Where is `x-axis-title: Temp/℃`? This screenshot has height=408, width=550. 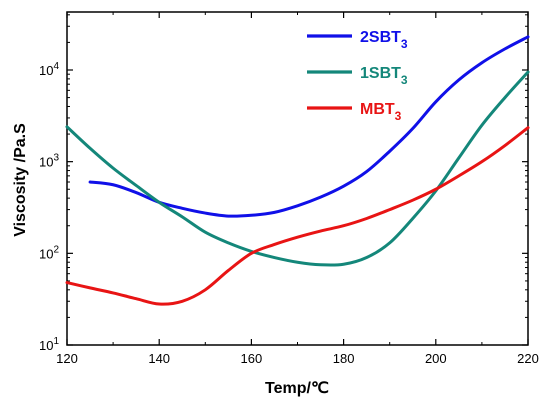 x-axis-title: Temp/℃ is located at coordinates (297, 388).